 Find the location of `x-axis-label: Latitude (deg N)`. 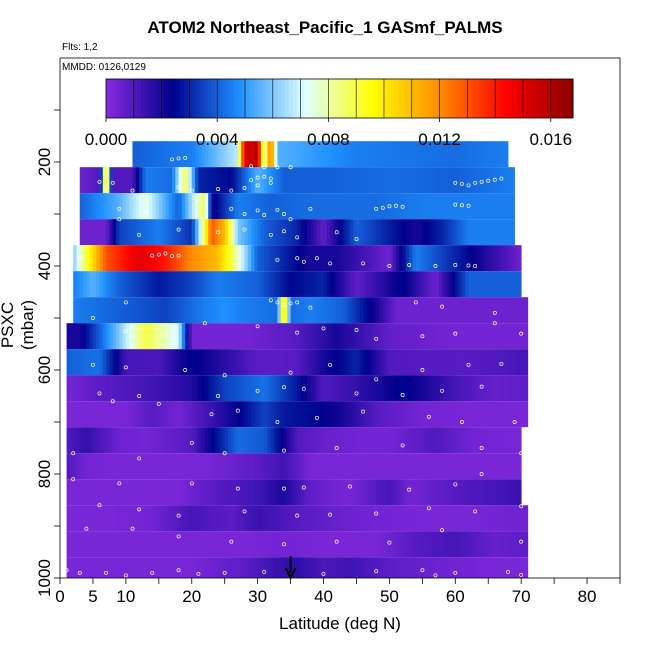

x-axis-label: Latitude (deg N) is located at coordinates (340, 623).